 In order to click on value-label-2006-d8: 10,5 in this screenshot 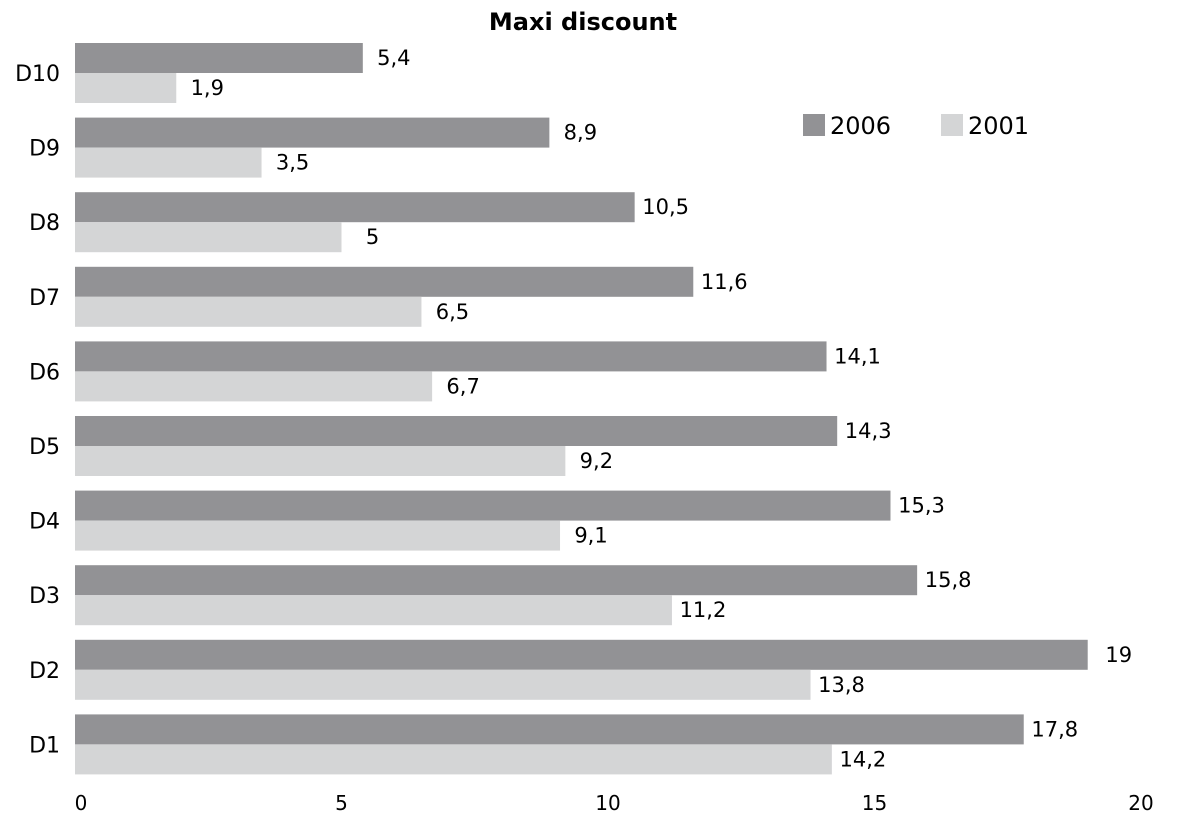, I will do `click(665, 207)`.